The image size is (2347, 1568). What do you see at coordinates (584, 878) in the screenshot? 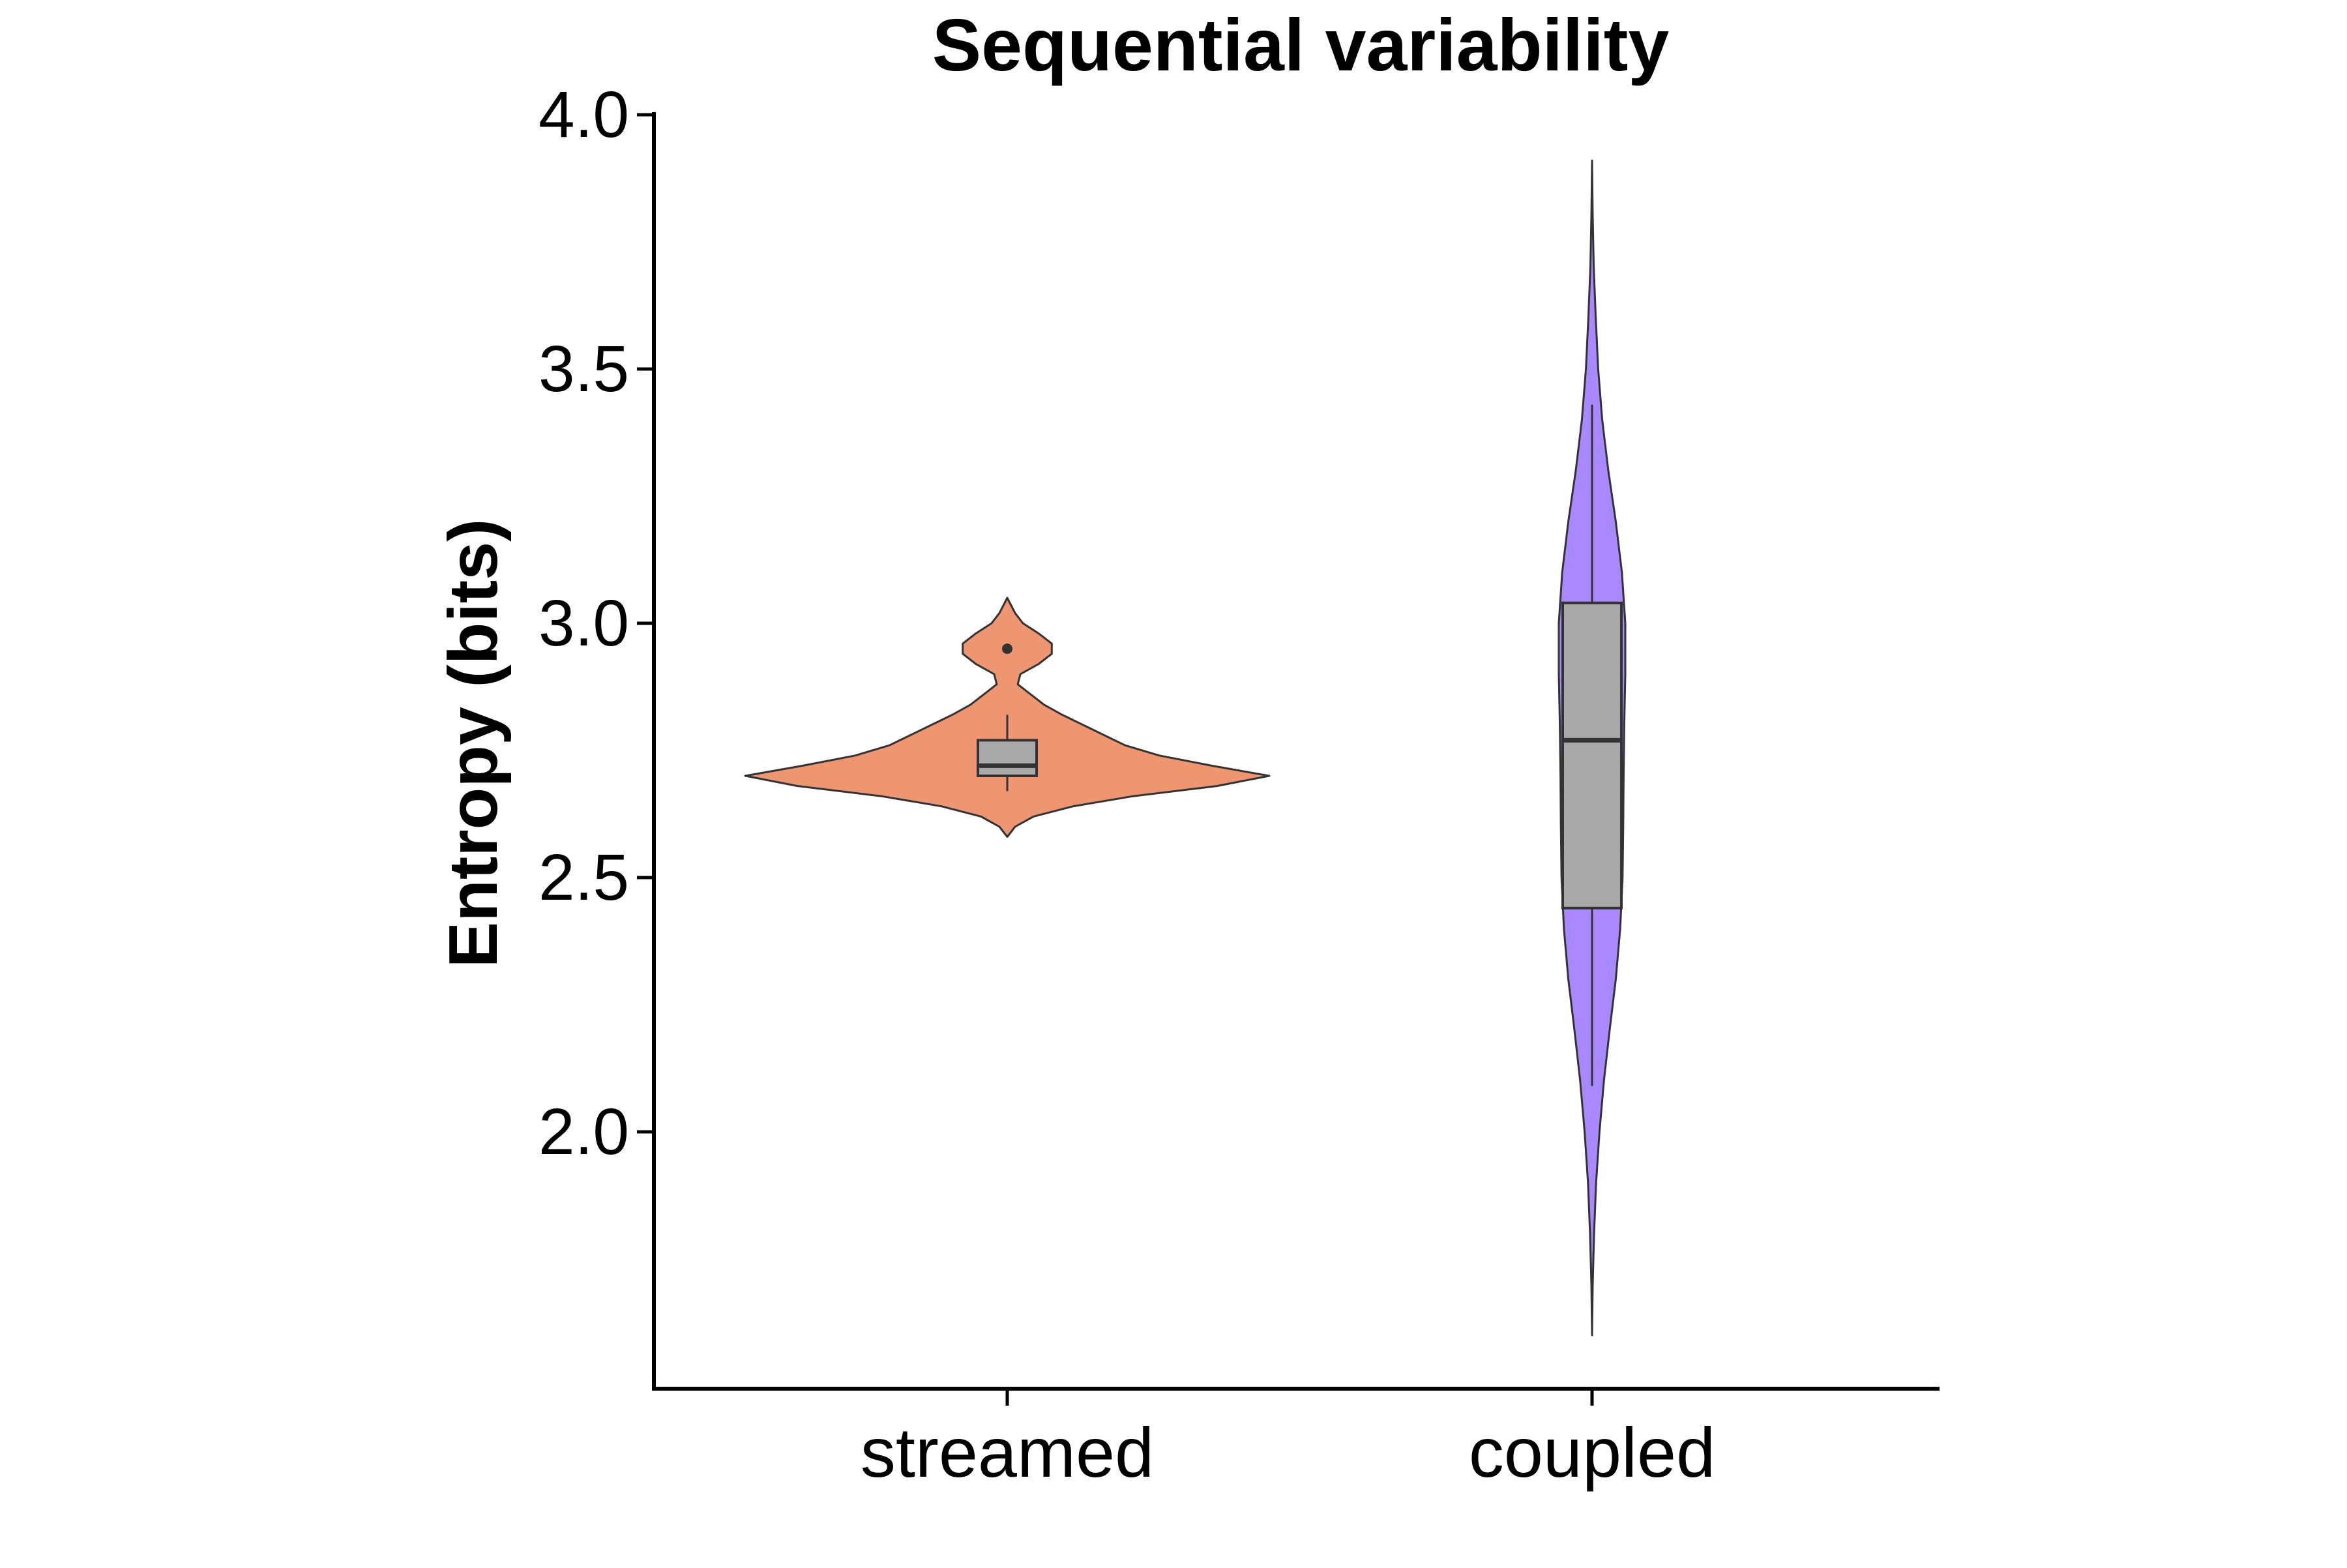
I see `y-tick-label: 2.5` at bounding box center [584, 878].